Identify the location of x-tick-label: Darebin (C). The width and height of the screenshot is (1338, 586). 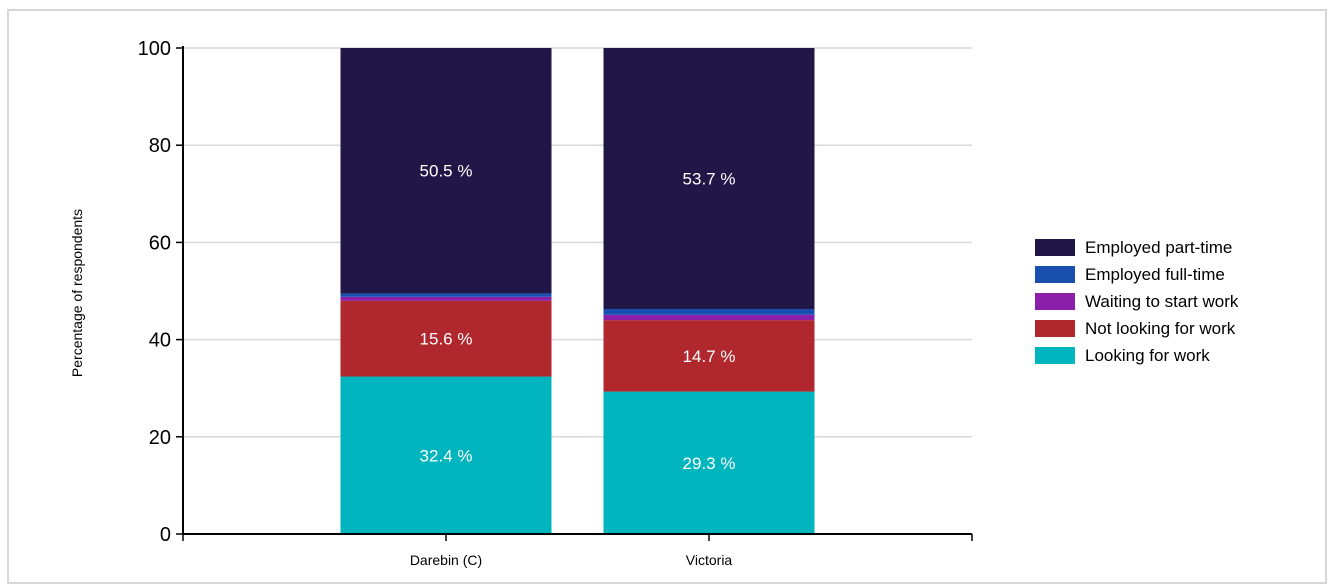
(446, 560).